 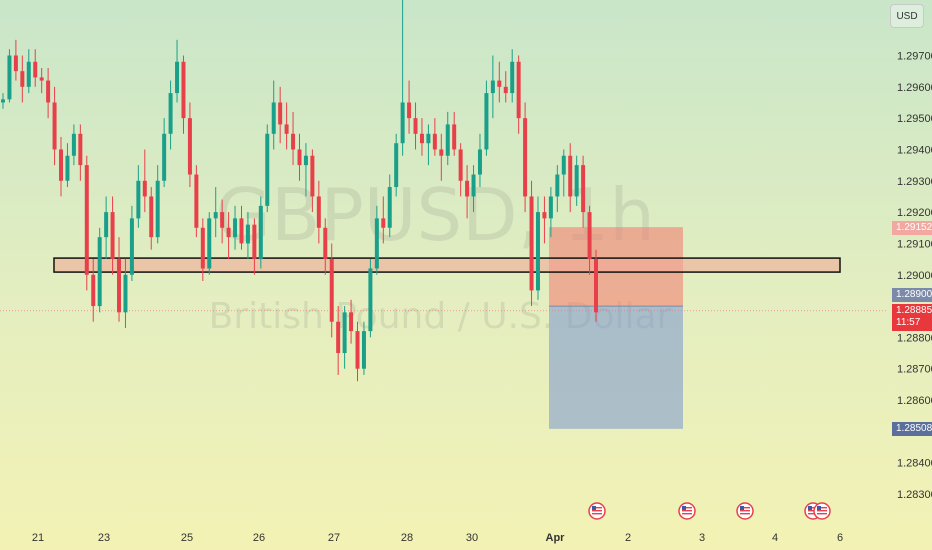 I want to click on currency-label: USD, so click(x=907, y=16).